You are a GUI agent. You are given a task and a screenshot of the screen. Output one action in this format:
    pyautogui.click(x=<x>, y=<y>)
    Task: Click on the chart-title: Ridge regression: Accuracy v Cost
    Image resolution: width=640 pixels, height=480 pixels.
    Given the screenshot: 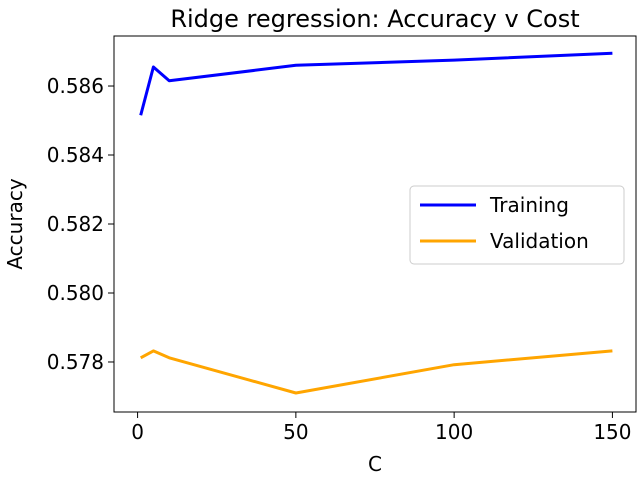 What is the action you would take?
    pyautogui.click(x=374, y=19)
    